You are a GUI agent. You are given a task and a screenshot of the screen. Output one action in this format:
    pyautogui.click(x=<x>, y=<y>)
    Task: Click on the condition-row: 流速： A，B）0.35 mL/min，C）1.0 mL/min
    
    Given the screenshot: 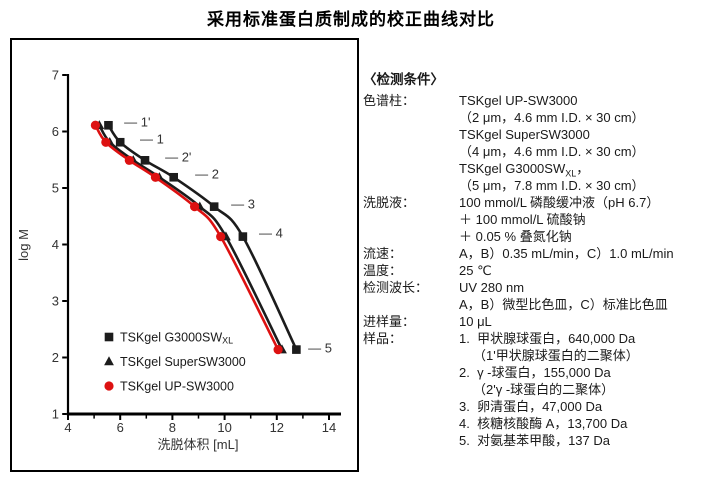 What is the action you would take?
    pyautogui.click(x=531, y=253)
    